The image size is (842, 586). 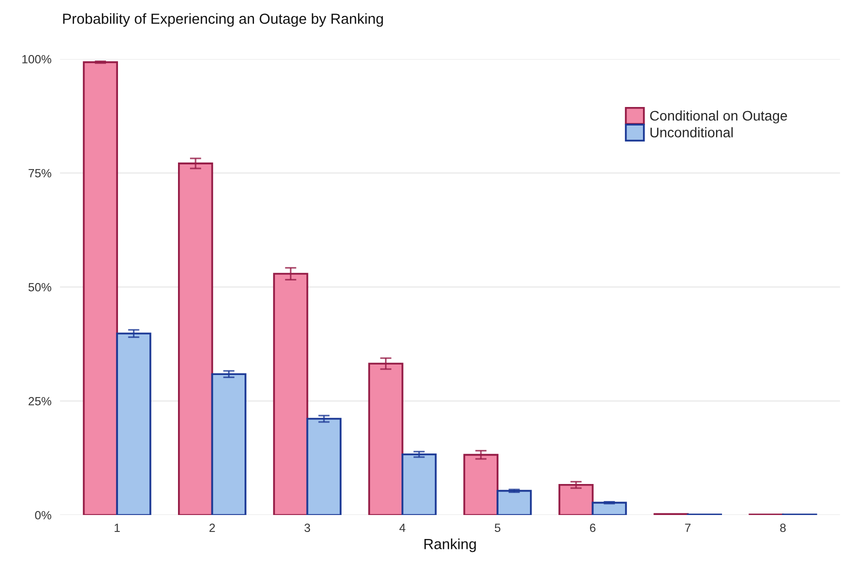 What do you see at coordinates (40, 401) in the screenshot?
I see `y-tick-label: 25%` at bounding box center [40, 401].